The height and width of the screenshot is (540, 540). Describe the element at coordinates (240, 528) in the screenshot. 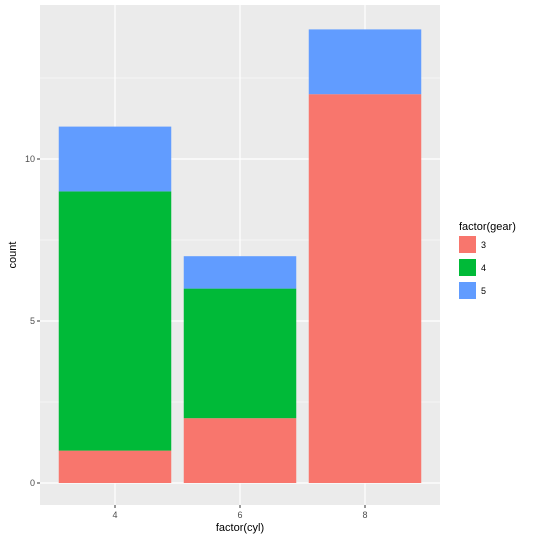

I see `x-axis-title: factor(cyl)` at that location.